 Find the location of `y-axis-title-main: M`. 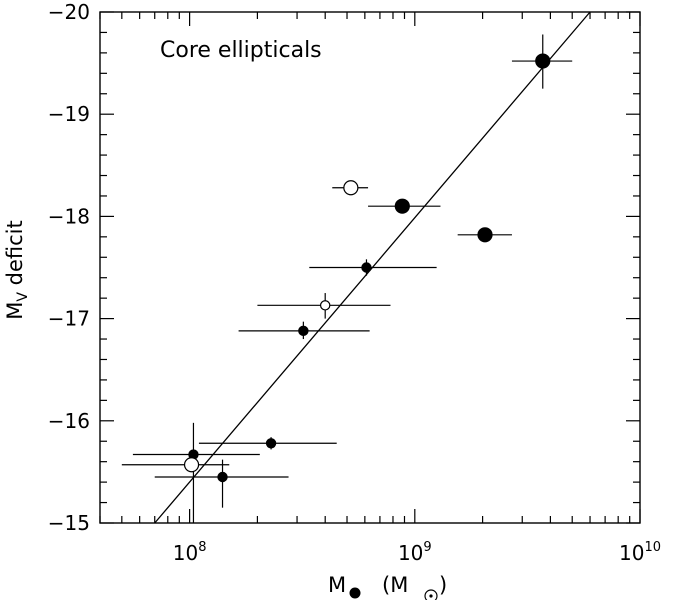

y-axis-title-main: M is located at coordinates (15, 311).